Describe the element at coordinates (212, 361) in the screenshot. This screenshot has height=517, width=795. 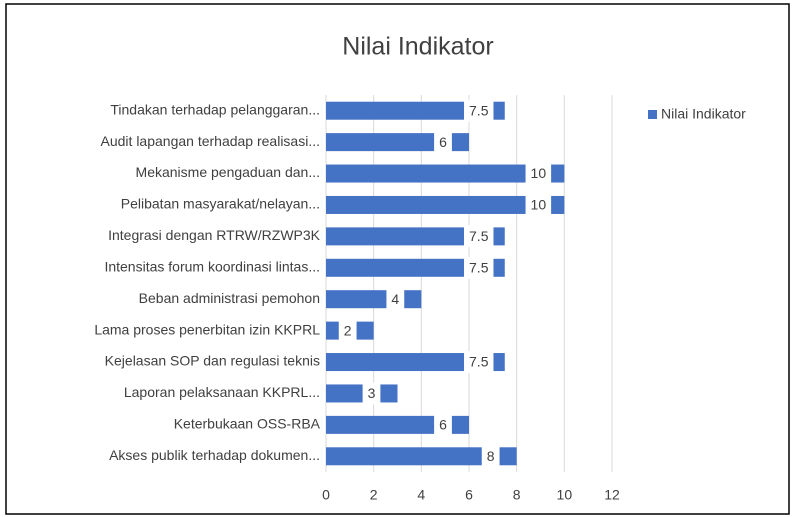
I see `y-tick-label: Kejelasan SOP dan regulasi teknis` at that location.